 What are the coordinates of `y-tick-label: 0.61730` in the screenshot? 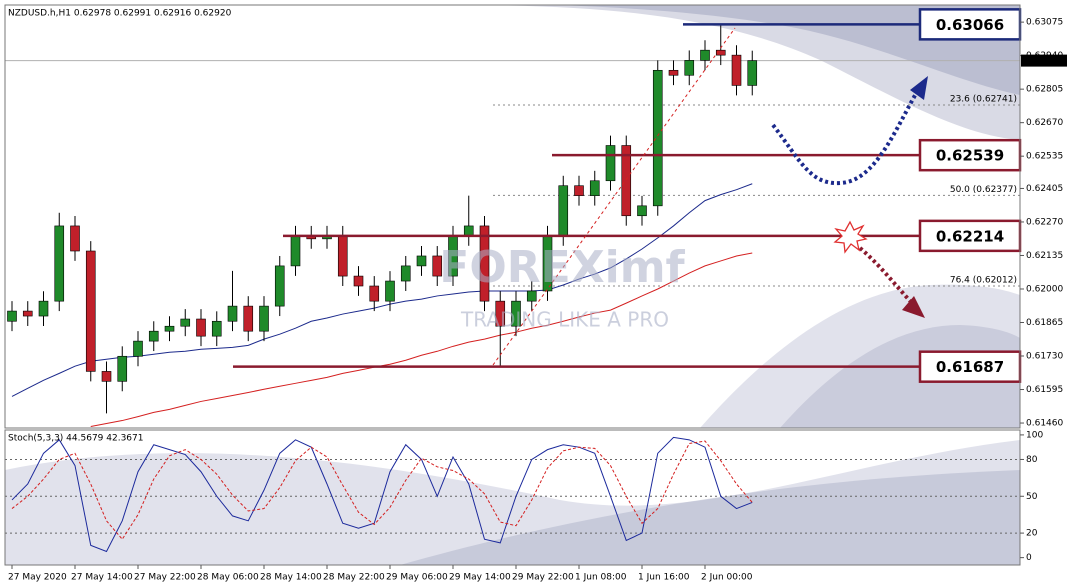 It's located at (1044, 357).